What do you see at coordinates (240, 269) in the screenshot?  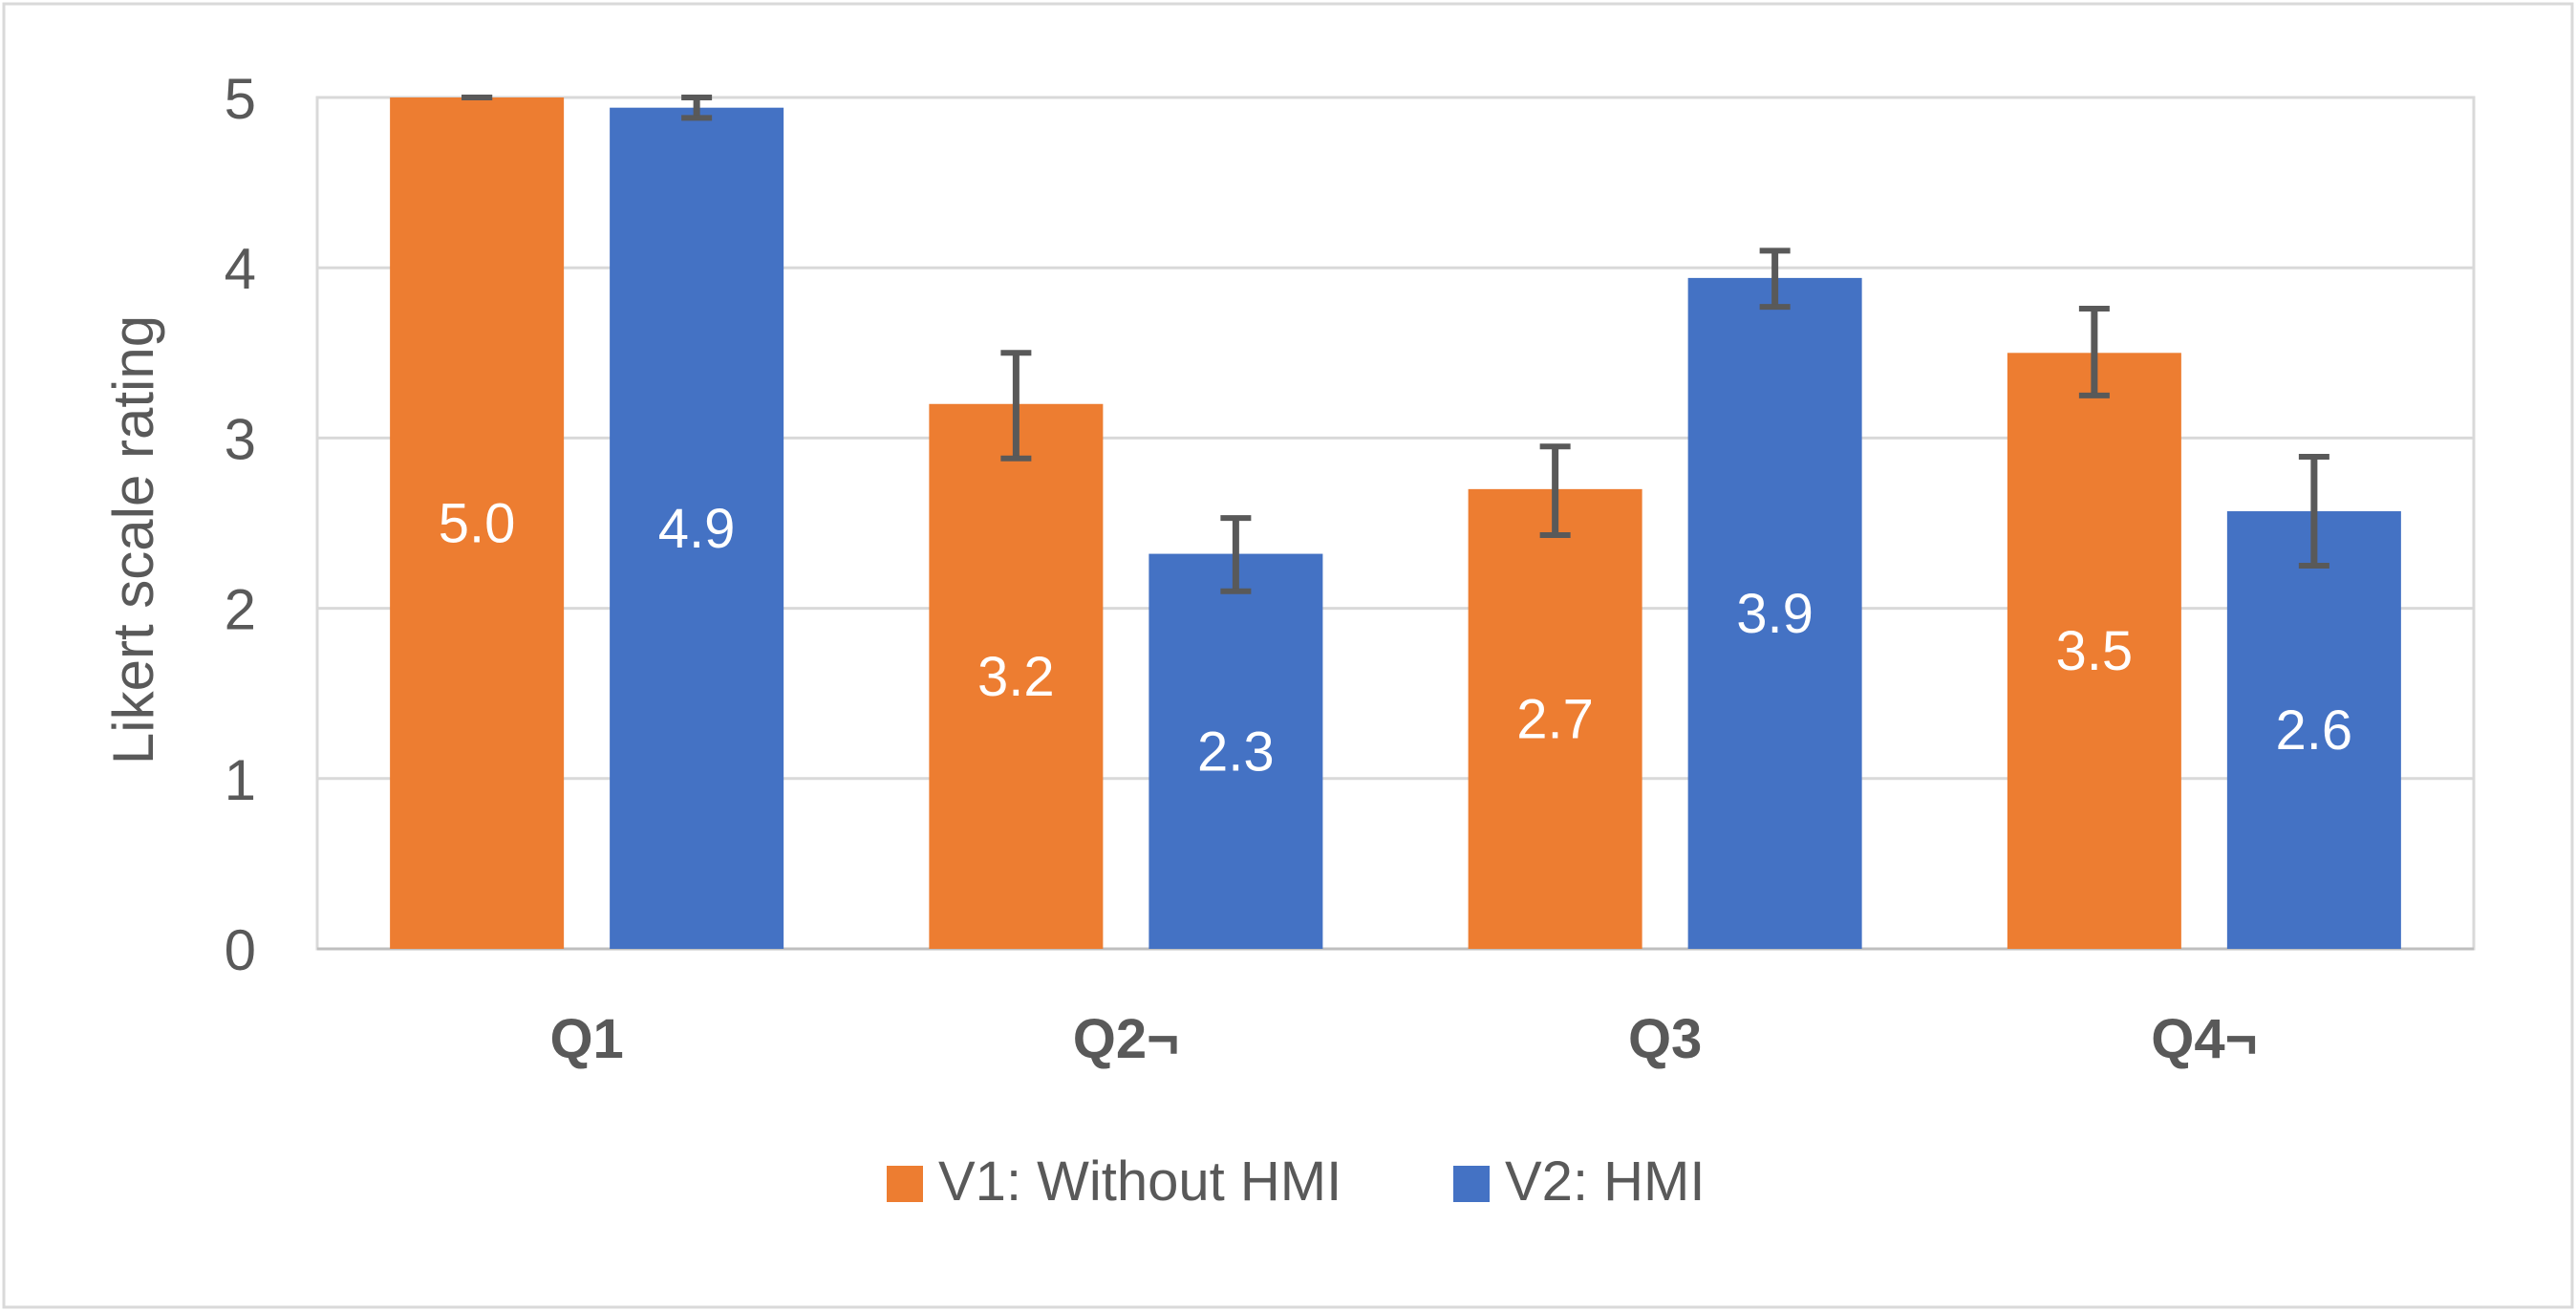 I see `y-tick-label-4: 4` at bounding box center [240, 269].